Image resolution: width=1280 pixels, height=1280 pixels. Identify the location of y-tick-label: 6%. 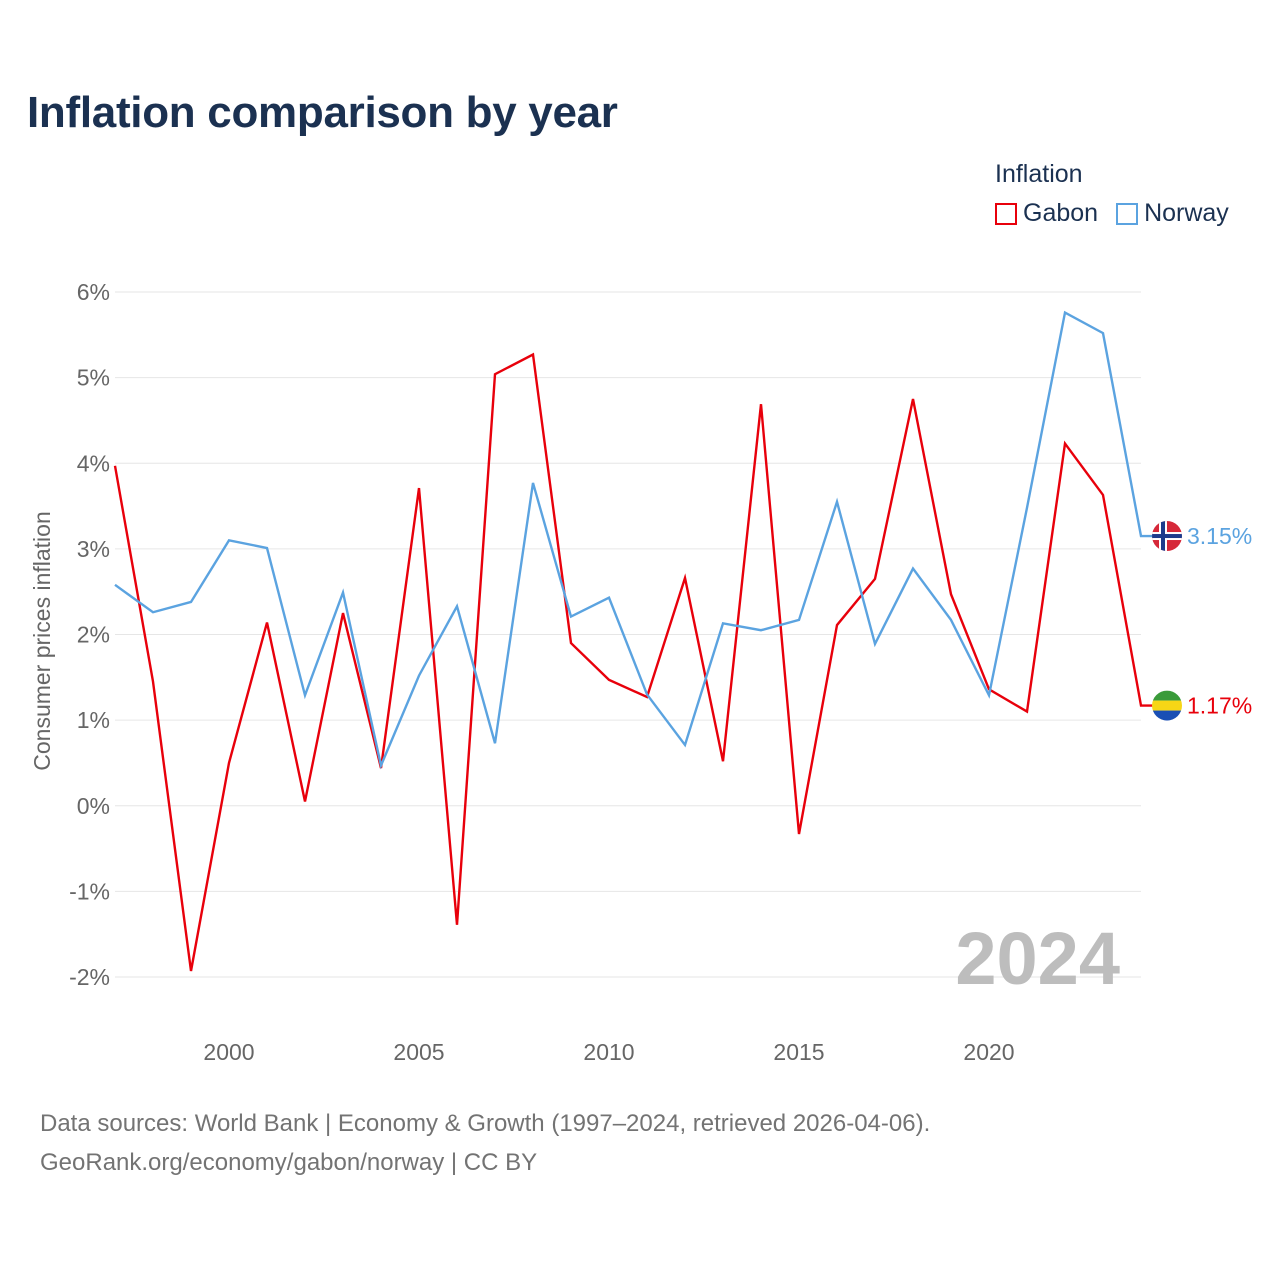
(93, 292).